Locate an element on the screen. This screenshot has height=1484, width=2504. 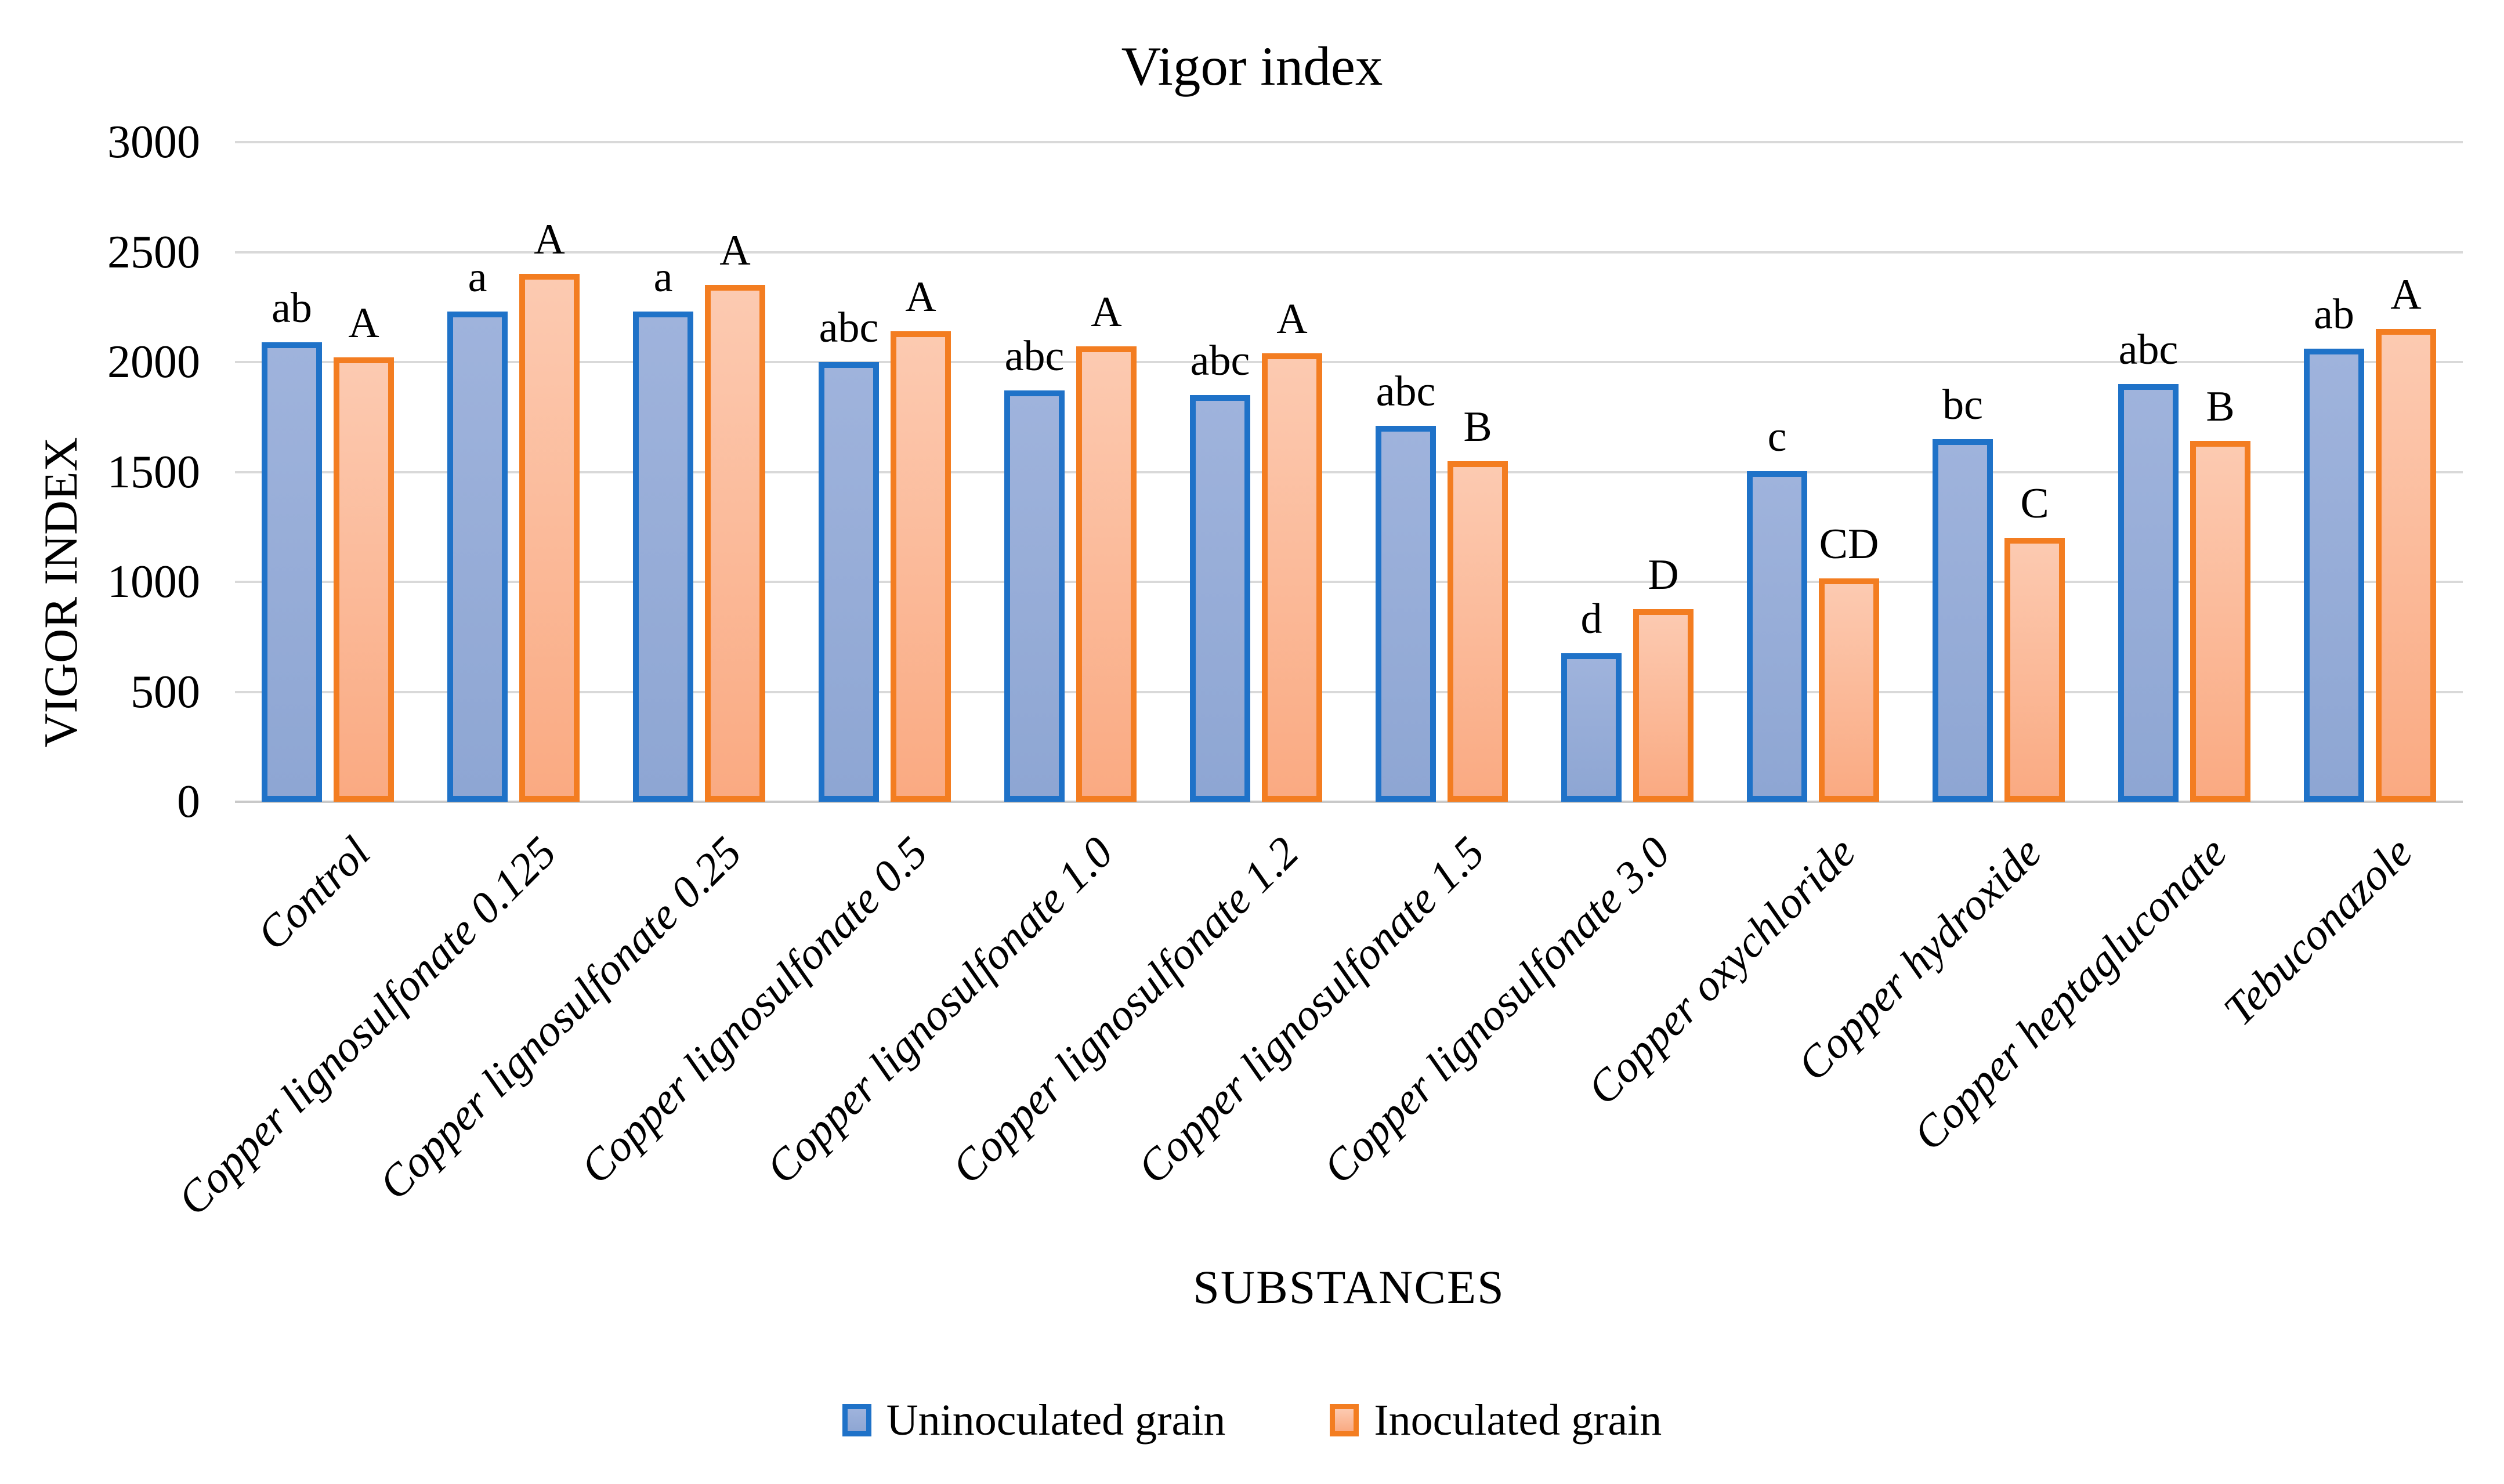
sig-letter-inoculated-grain-tebuconazole: A is located at coordinates (2406, 295).